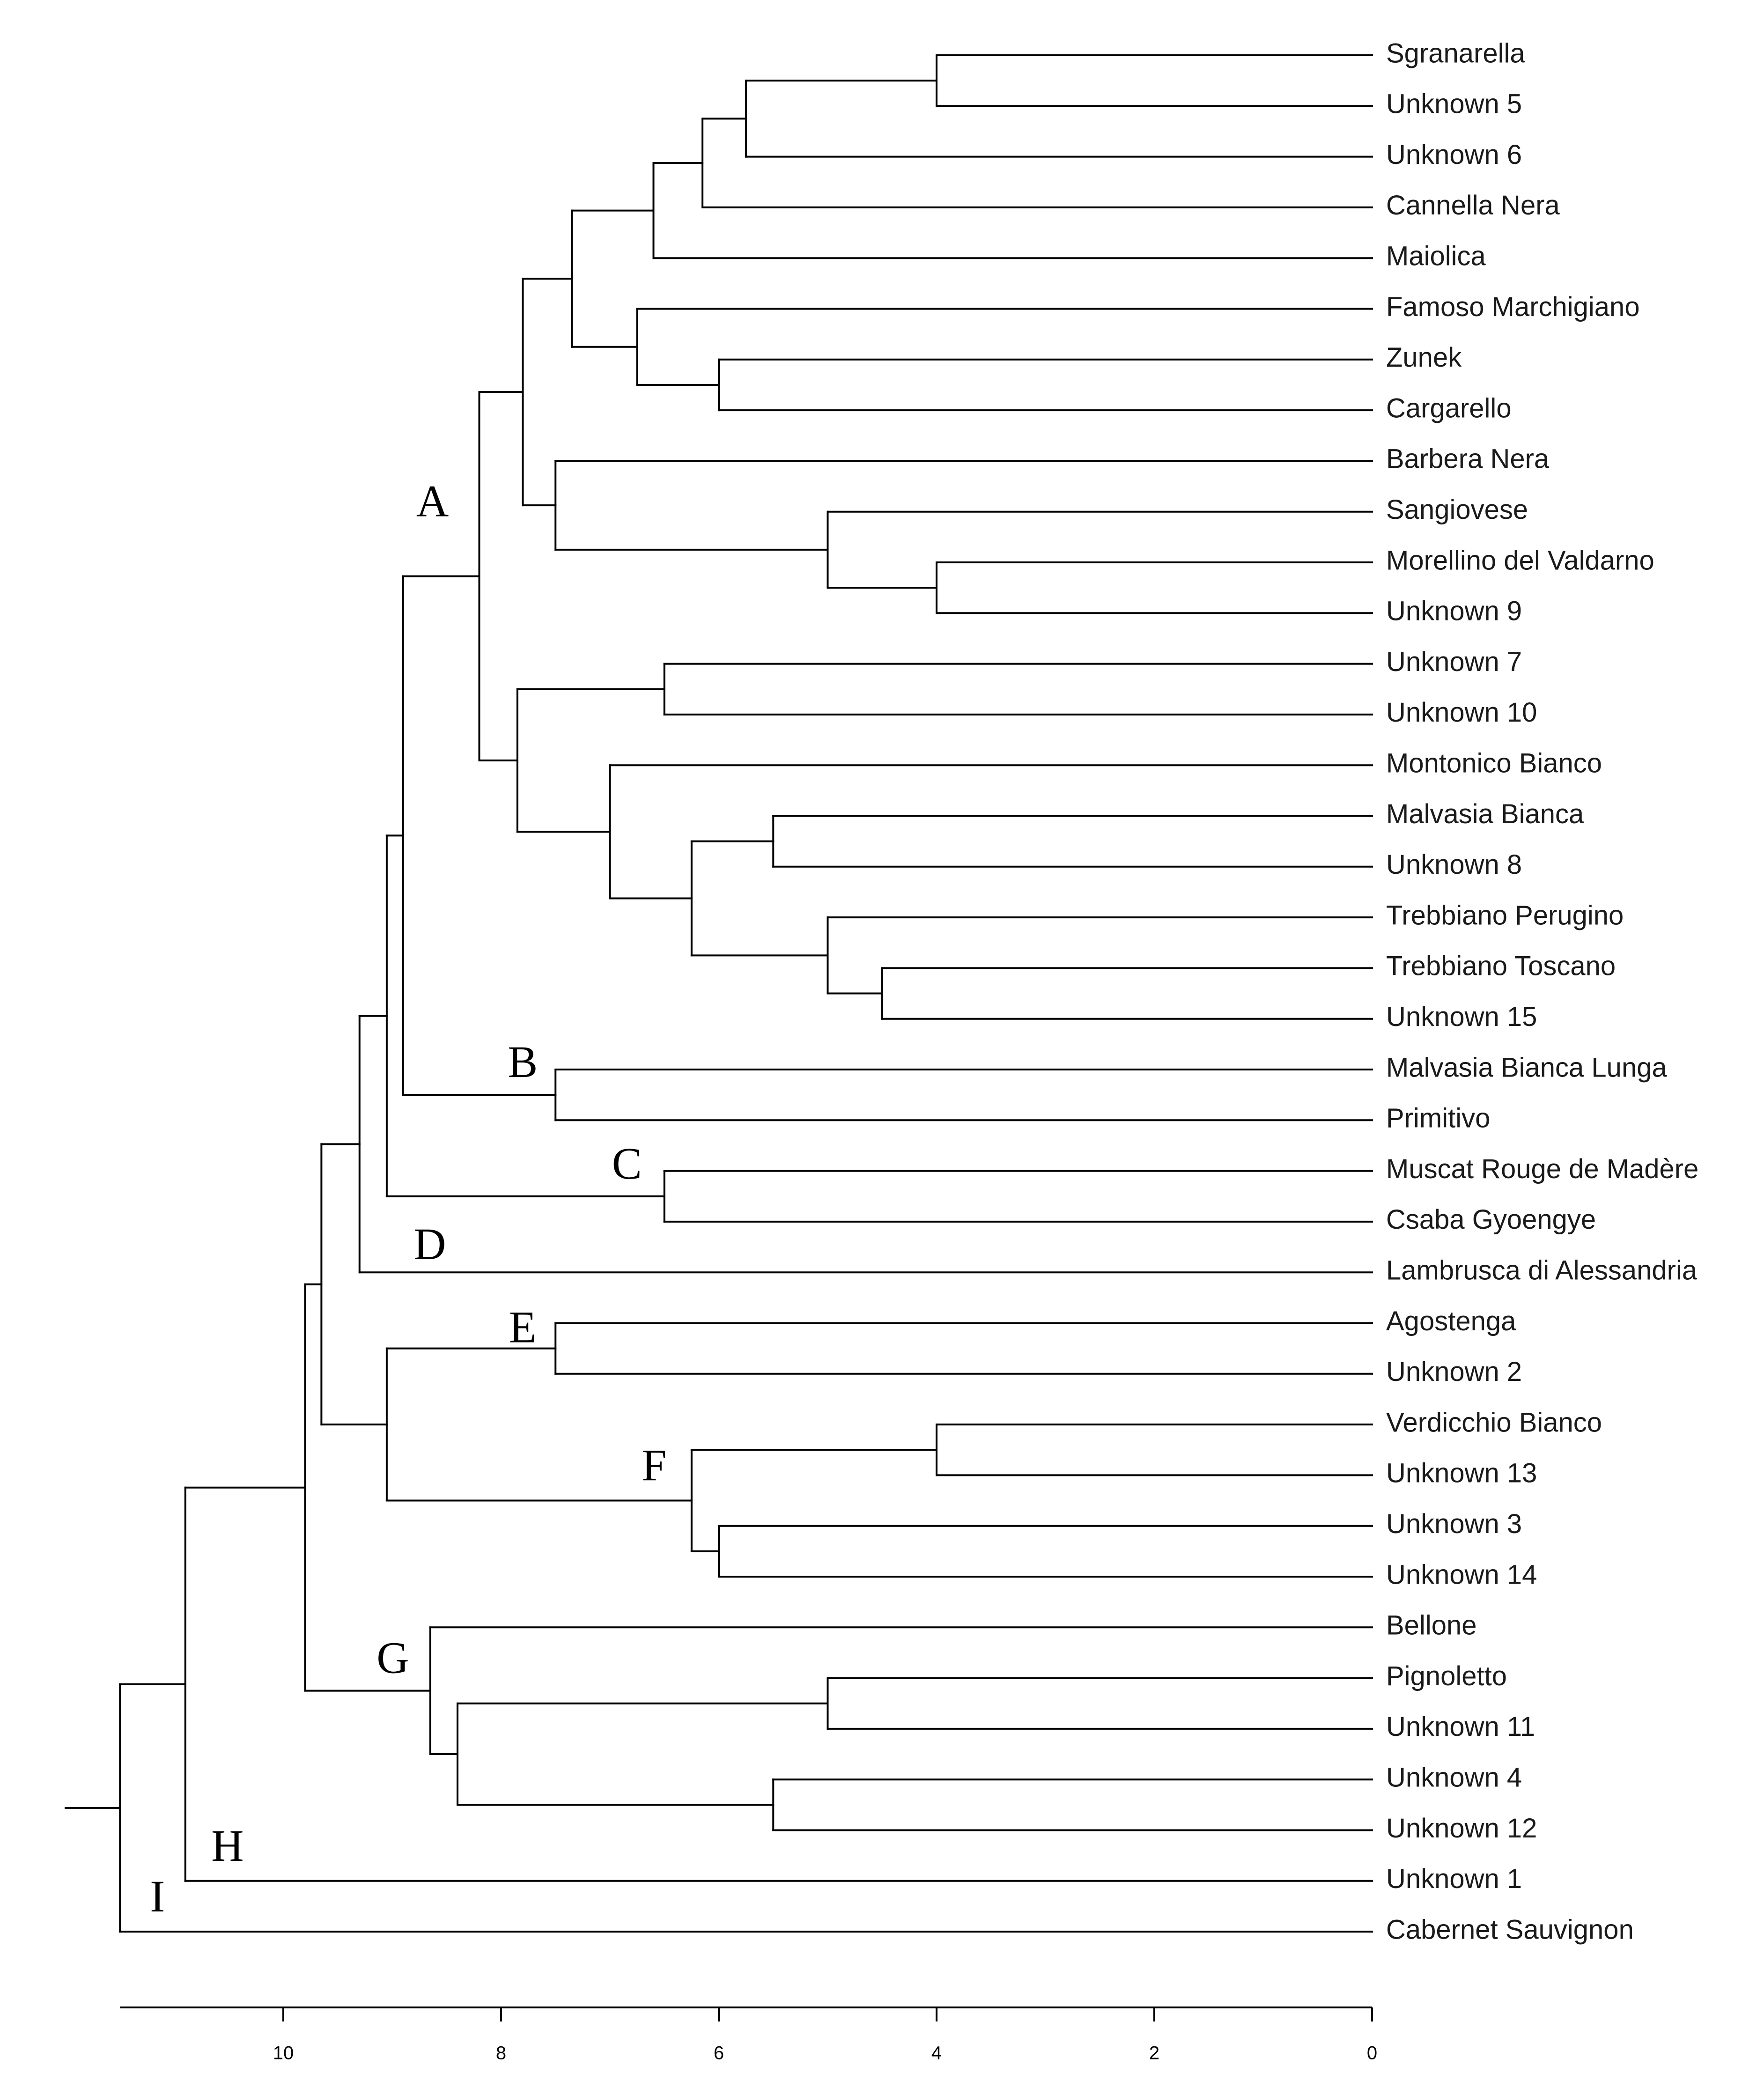  Describe the element at coordinates (1501, 966) in the screenshot. I see `leaf-label: Trebbiano Toscano` at that location.